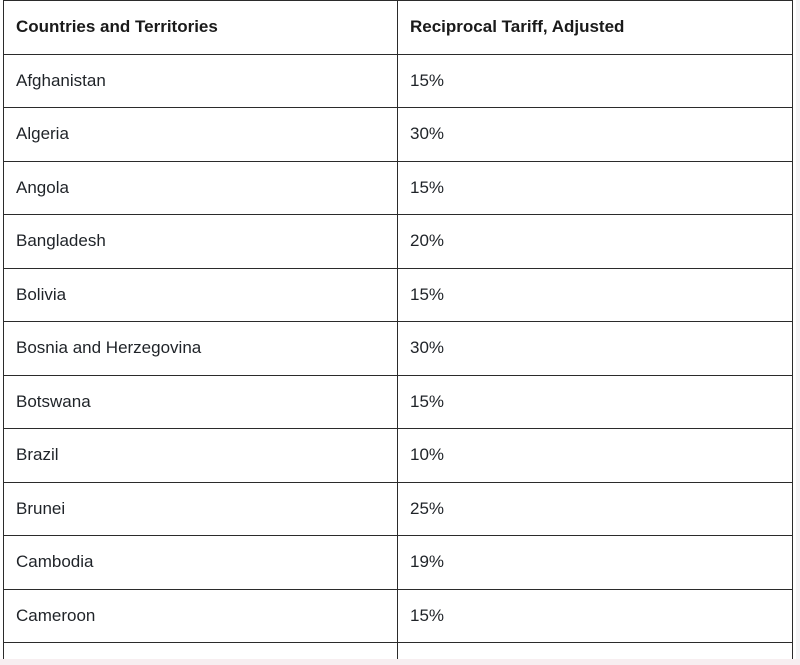 The height and width of the screenshot is (665, 800). I want to click on country-cell: Bosnia and Herzegovina, so click(200, 348).